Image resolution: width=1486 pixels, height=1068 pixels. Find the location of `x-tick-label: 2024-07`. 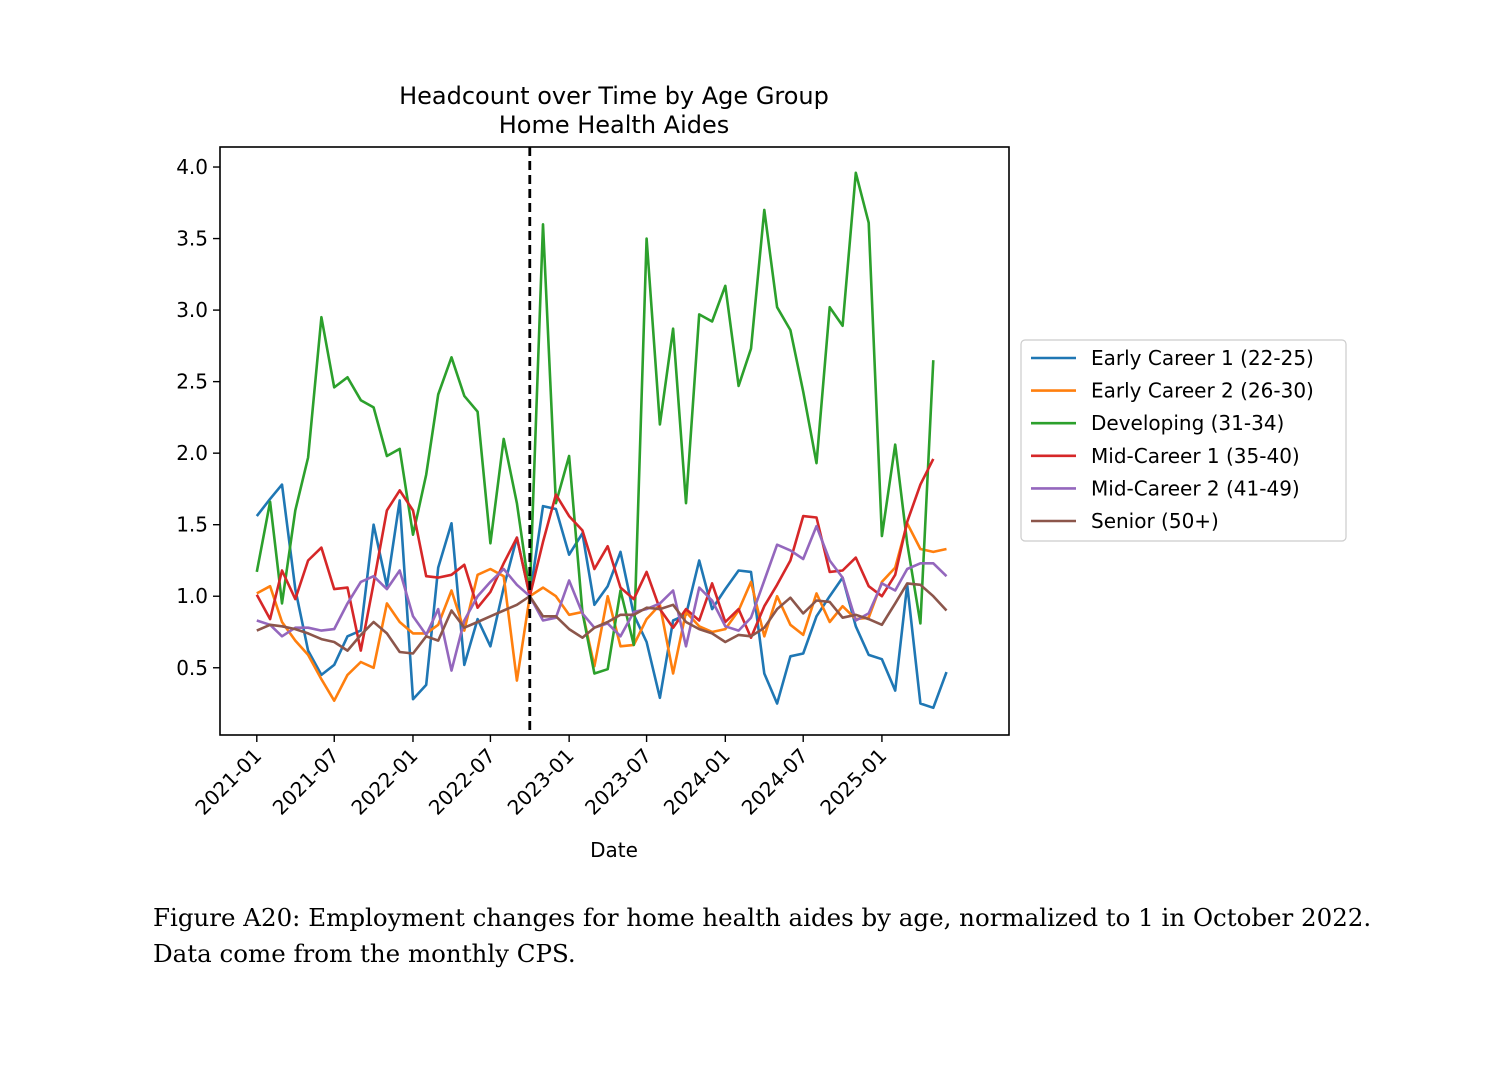

x-tick-label: 2024-07 is located at coordinates (775, 782).